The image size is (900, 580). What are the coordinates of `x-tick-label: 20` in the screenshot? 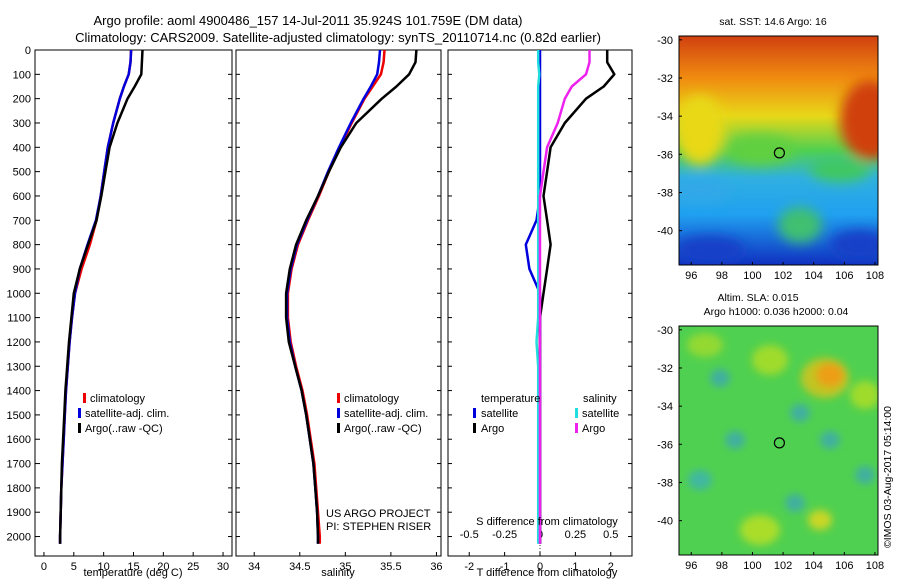 It's located at (163, 567).